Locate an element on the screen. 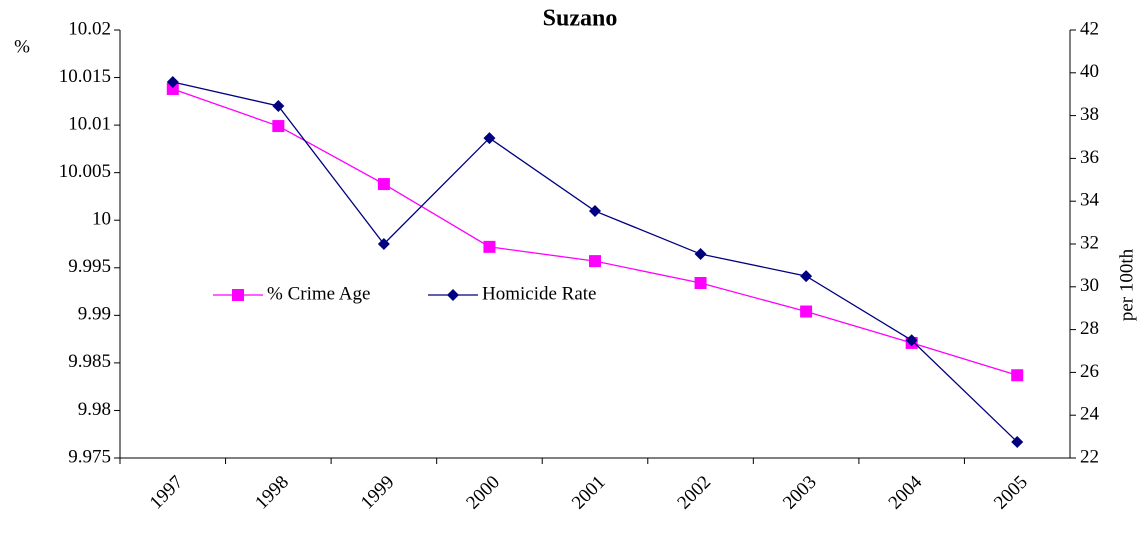  x-tick-label: 2004 is located at coordinates (906, 492).